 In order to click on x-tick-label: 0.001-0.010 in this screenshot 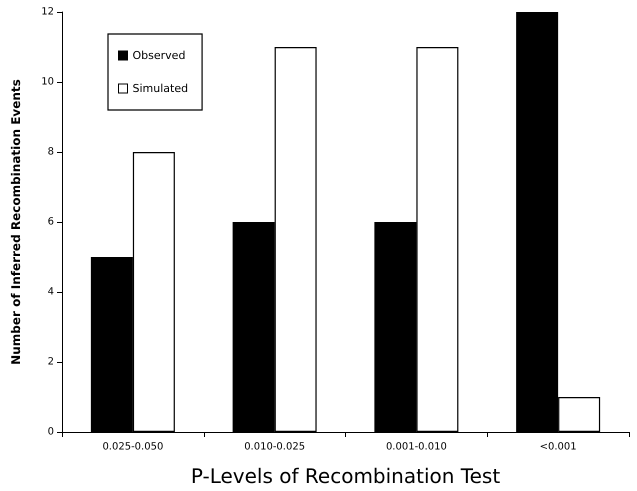, I will do `click(416, 447)`.